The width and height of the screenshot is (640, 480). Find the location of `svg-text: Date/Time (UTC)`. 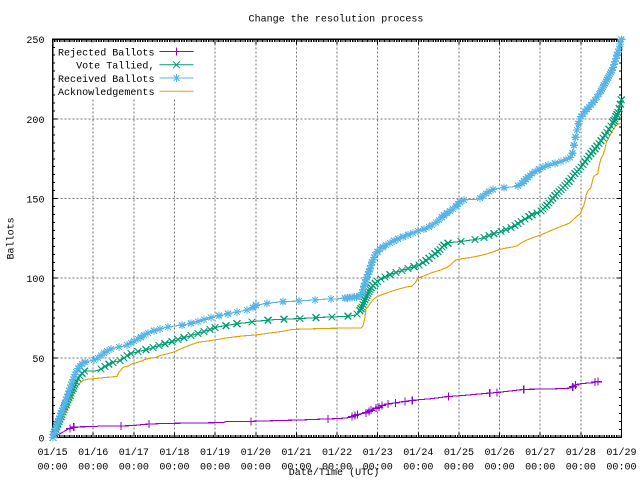

svg-text: Date/Time (UTC) is located at coordinates (334, 473).